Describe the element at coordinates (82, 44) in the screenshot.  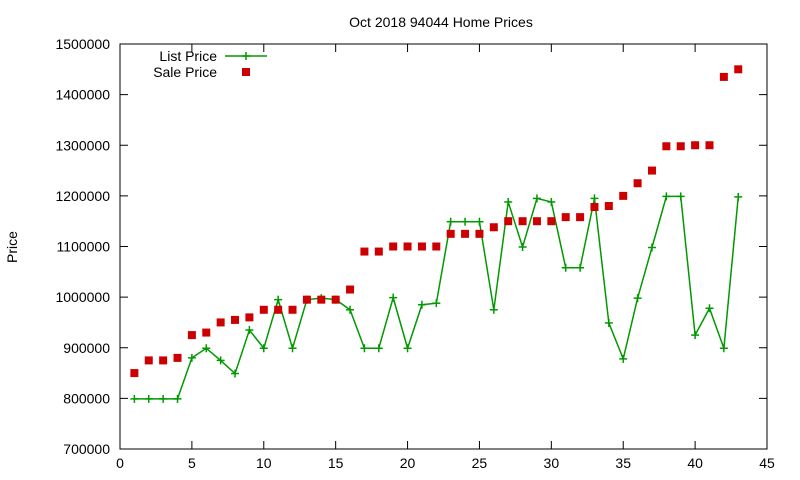
I see `y-tick-label: 1500000` at that location.